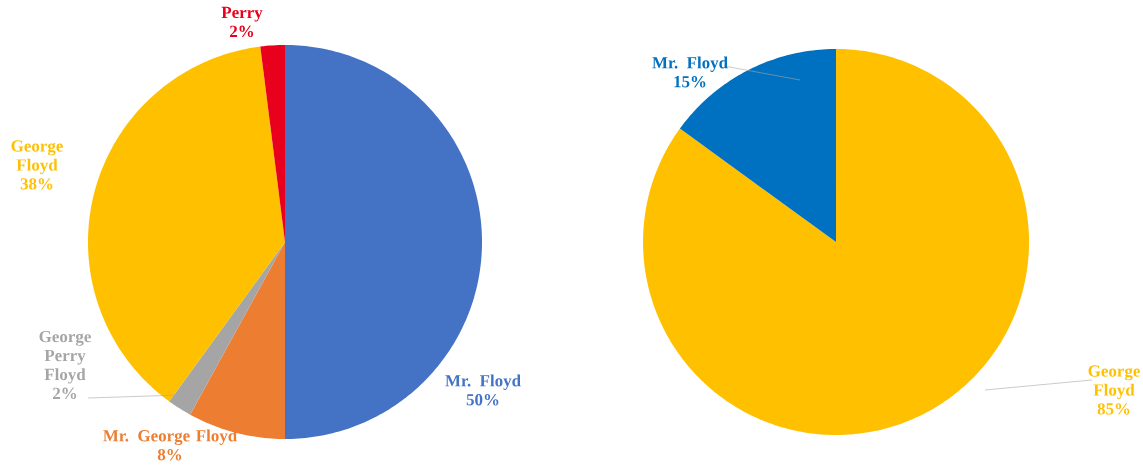 The image size is (1143, 473). I want to click on slice-label: George Perry Floyd, so click(65, 357).